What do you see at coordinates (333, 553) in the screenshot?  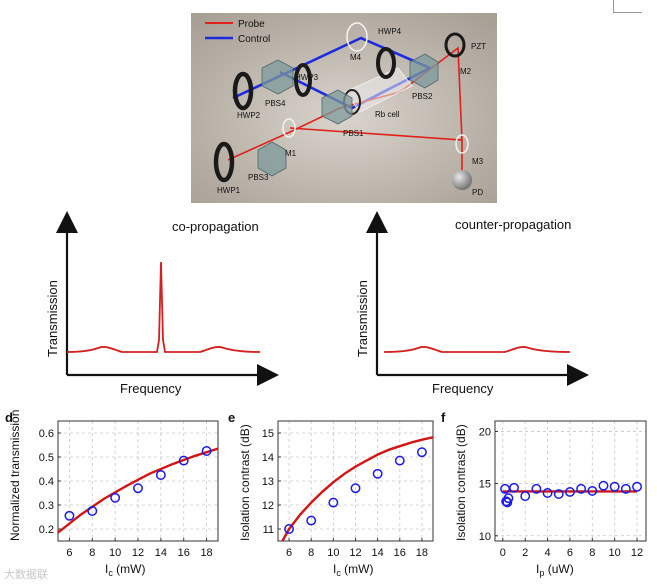 I see `chart-e-xtick-label-2: 10` at bounding box center [333, 553].